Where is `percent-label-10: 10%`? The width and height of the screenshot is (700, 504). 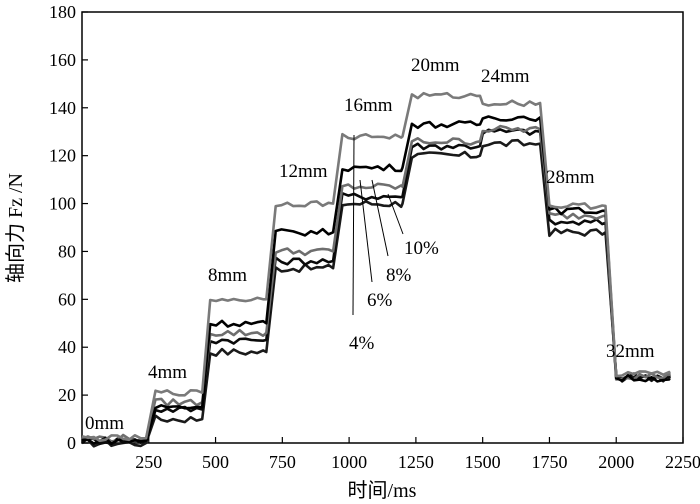 percent-label-10: 10% is located at coordinates (421, 248).